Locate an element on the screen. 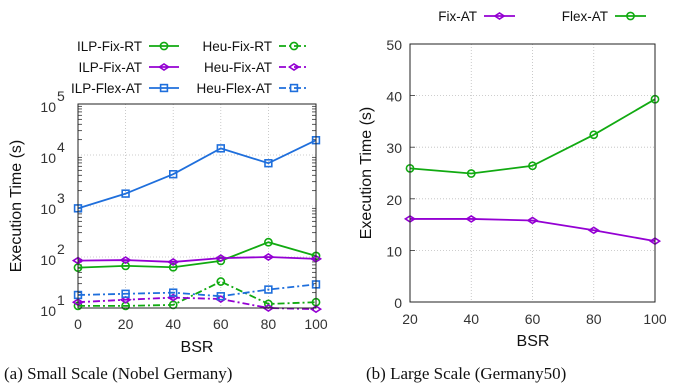  legend-label-heu-flex-at: Heu-Flex-AT is located at coordinates (234, 88).